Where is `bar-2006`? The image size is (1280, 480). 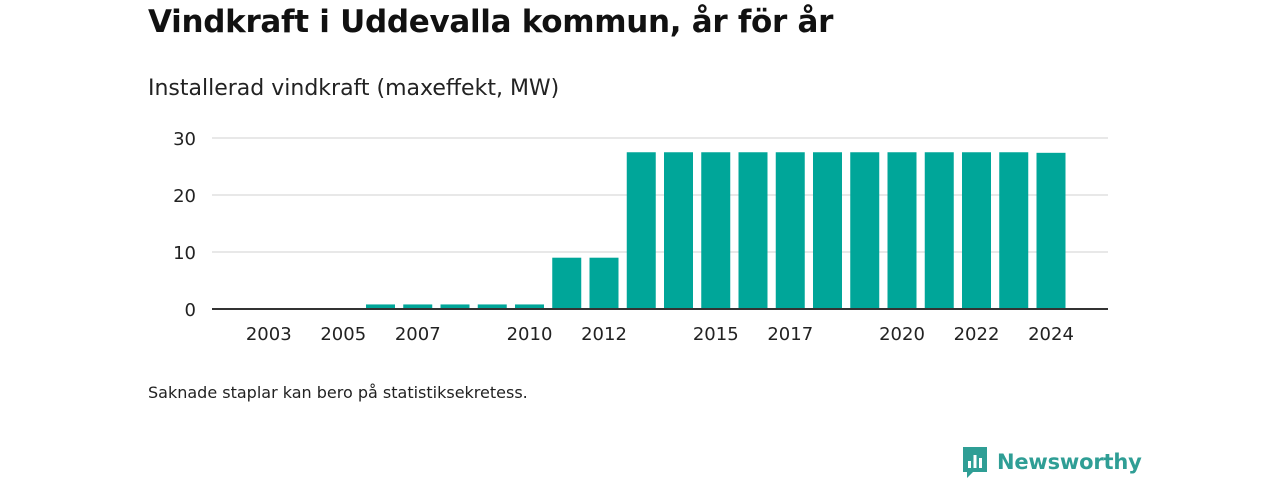 bar-2006 is located at coordinates (380, 306).